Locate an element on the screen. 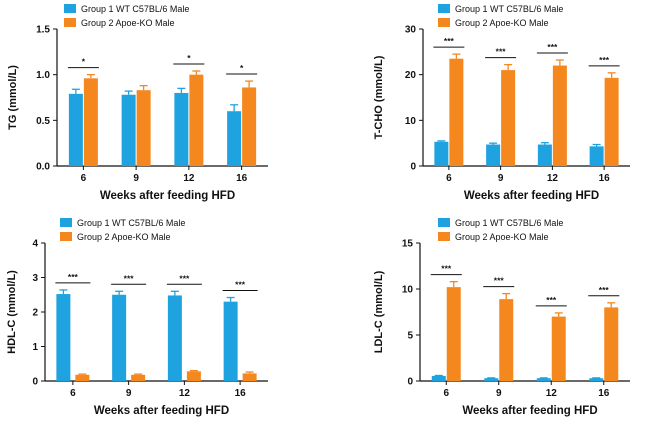 The height and width of the screenshot is (425, 650). y-tick-label: 3 is located at coordinates (35, 278).